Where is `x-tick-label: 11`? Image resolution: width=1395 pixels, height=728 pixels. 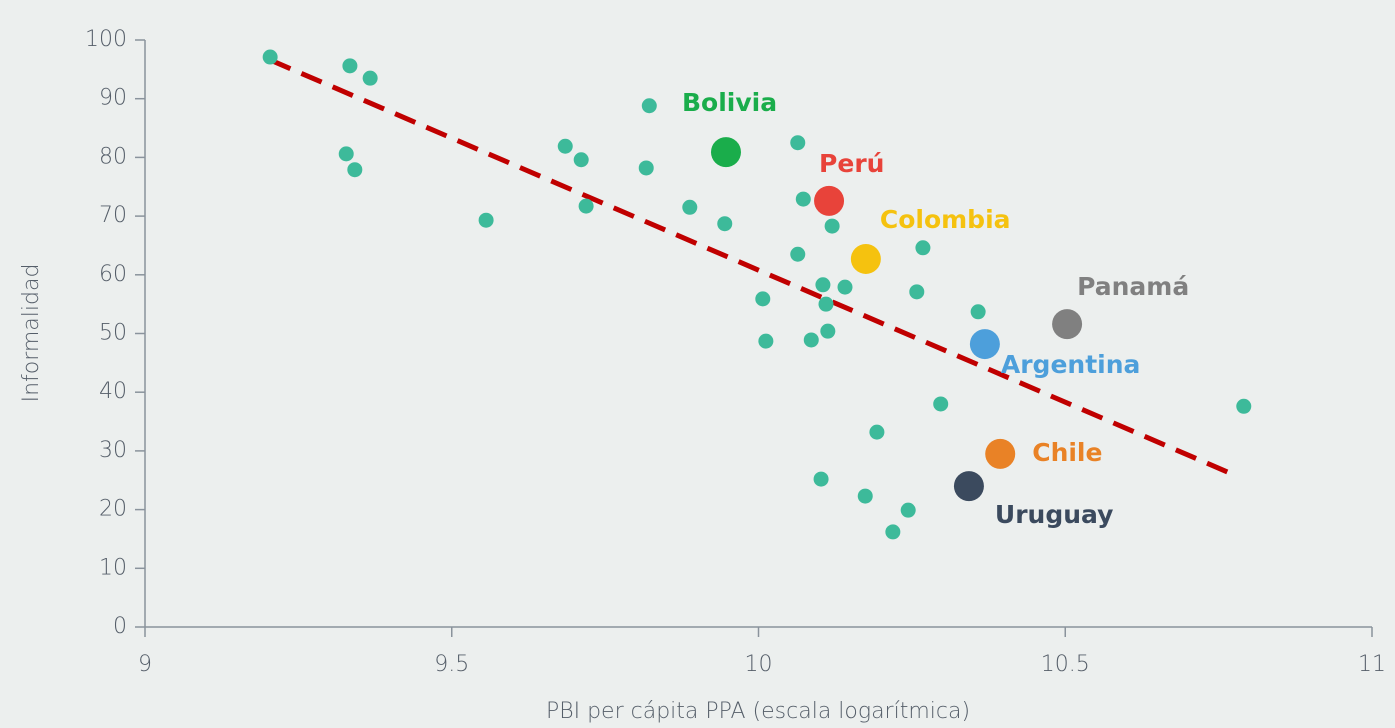
x-tick-label: 11 is located at coordinates (1372, 664).